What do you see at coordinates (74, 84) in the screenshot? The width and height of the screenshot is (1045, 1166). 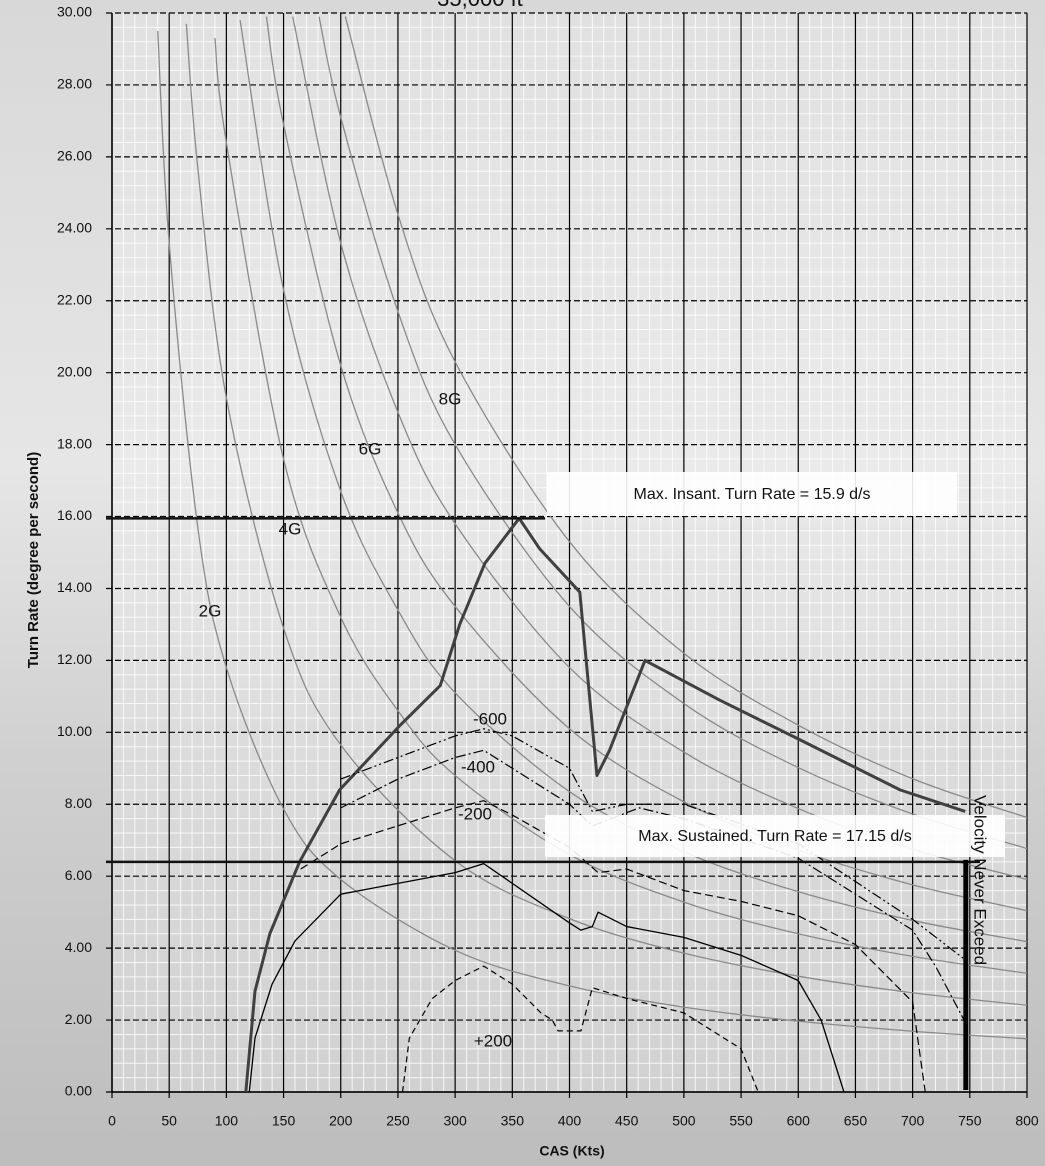 I see `y-tick-label: 28.00` at bounding box center [74, 84].